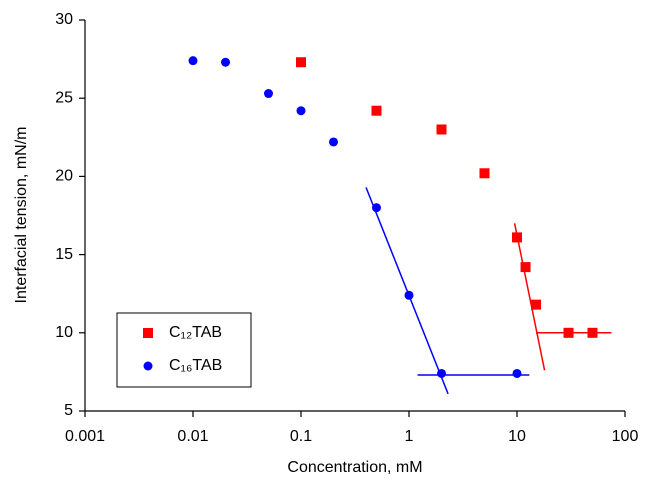 Image resolution: width=647 pixels, height=483 pixels. I want to click on y-axis-label: Interfacial tension, mN/m, so click(21, 215).